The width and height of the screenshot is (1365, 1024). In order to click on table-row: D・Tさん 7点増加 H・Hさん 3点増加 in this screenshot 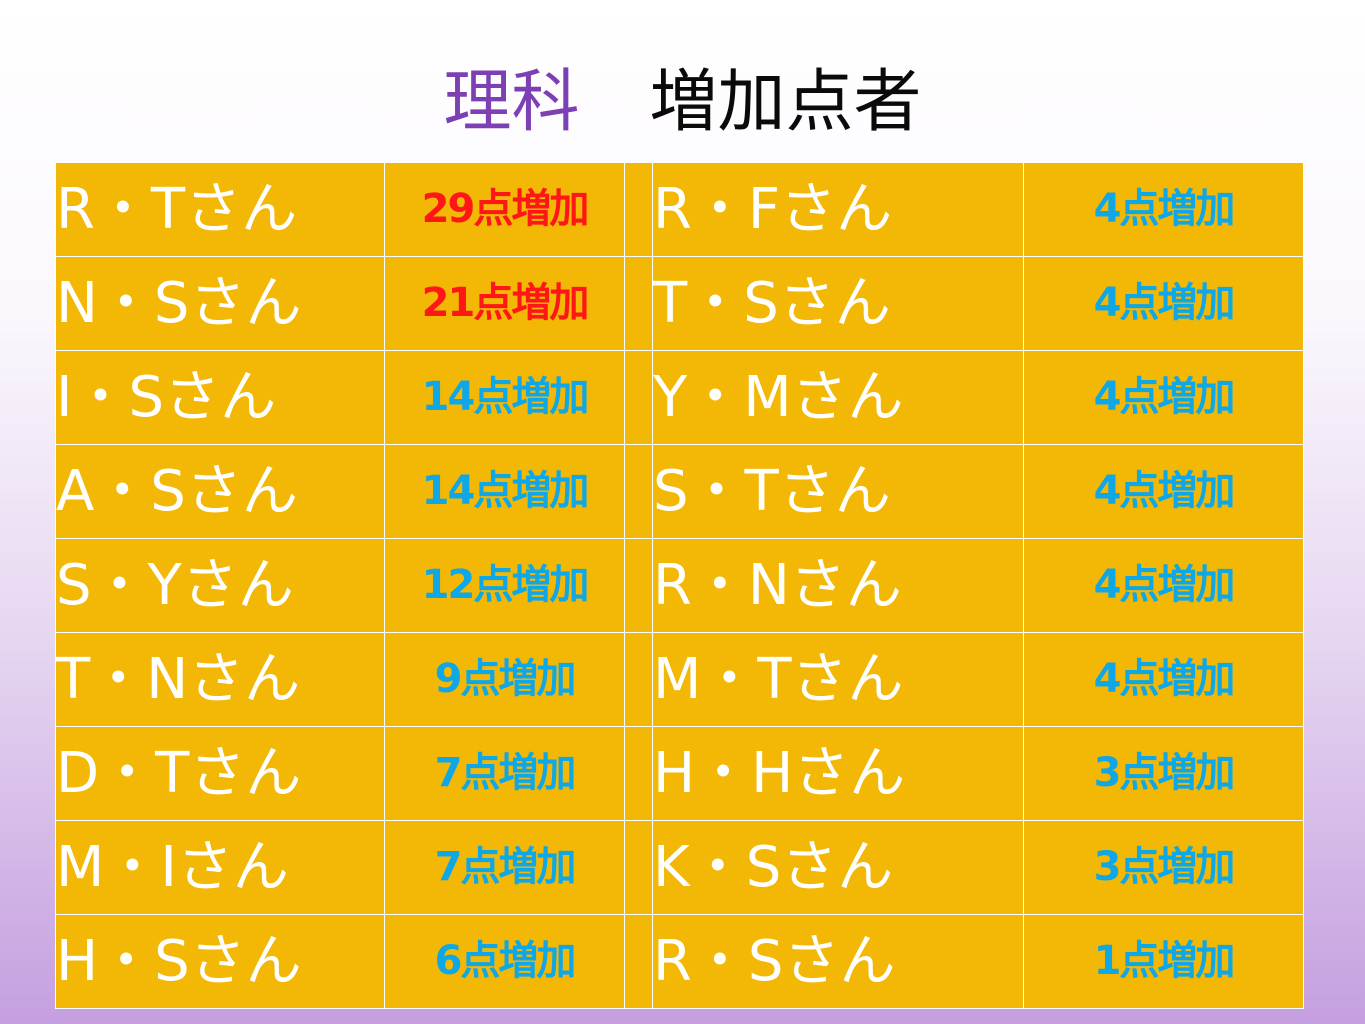, I will do `click(679, 773)`.